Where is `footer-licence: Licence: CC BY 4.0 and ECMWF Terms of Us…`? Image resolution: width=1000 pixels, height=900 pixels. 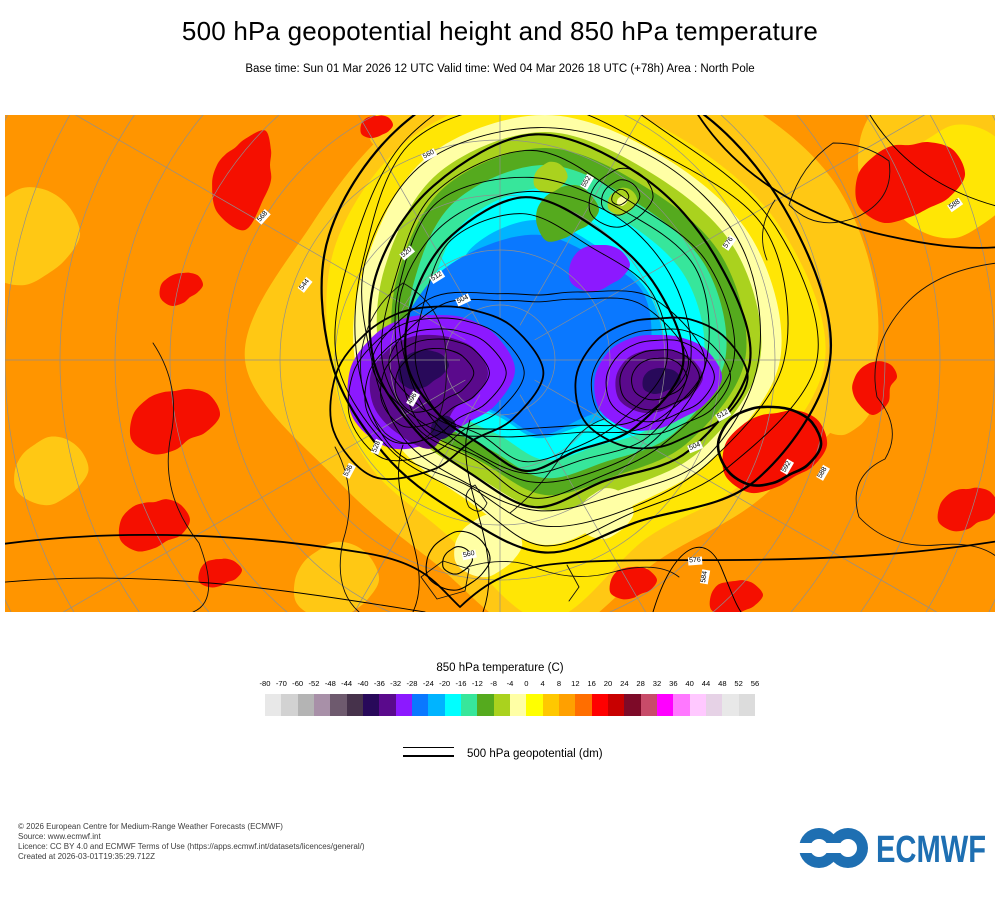 footer-licence: Licence: CC BY 4.0 and ECMWF Terms of Us… is located at coordinates (191, 846).